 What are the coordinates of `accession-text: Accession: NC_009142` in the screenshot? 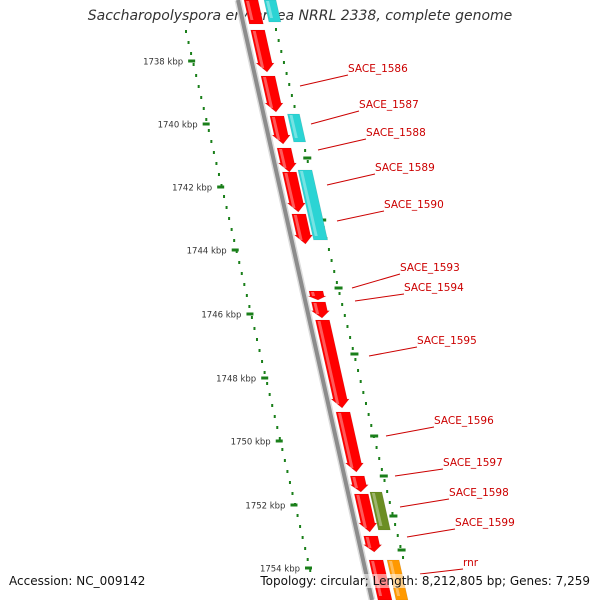 It's located at (77, 581).